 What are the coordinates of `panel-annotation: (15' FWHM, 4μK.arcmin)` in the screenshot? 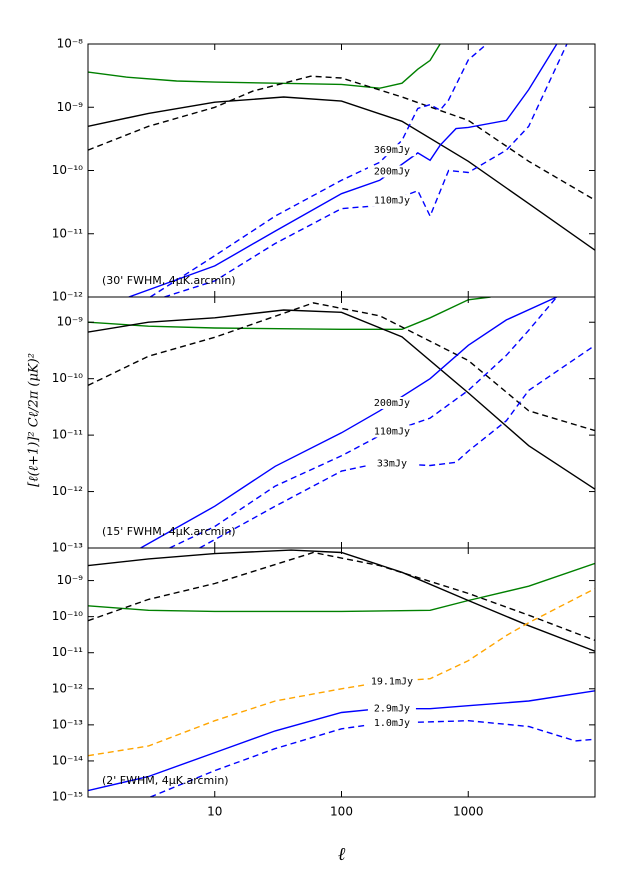 It's located at (169, 531).